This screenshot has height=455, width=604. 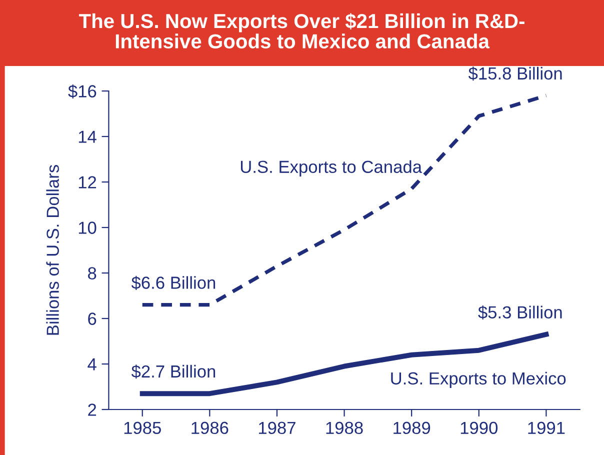 What do you see at coordinates (92, 364) in the screenshot?
I see `y-tick-label: 4` at bounding box center [92, 364].